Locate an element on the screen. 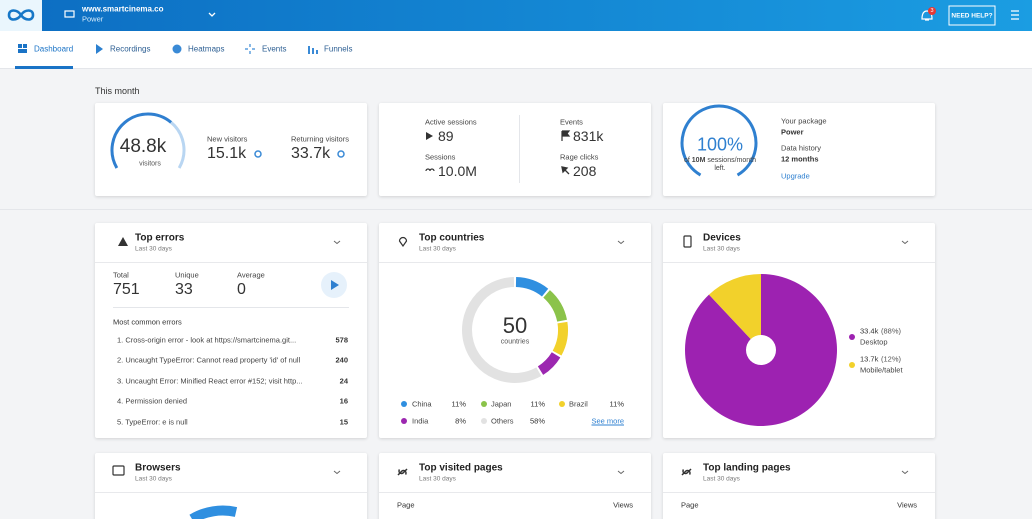 The image size is (1032, 519). separator is located at coordinates (516, 209).